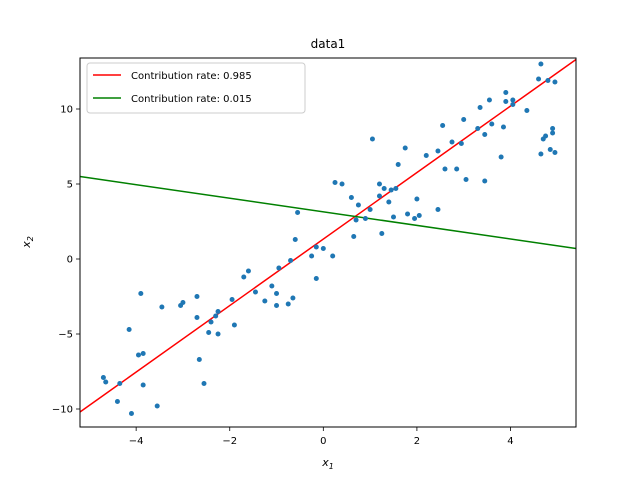 The image size is (640, 485). Describe the element at coordinates (510, 441) in the screenshot. I see `x-tick-label: 4` at that location.